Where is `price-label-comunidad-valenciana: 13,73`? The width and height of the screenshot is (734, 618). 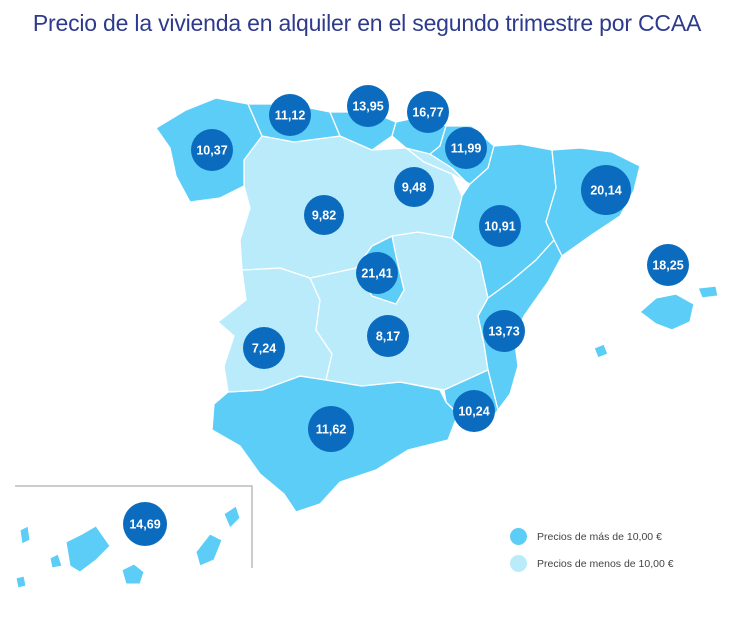 price-label-comunidad-valenciana: 13,73 is located at coordinates (503, 332).